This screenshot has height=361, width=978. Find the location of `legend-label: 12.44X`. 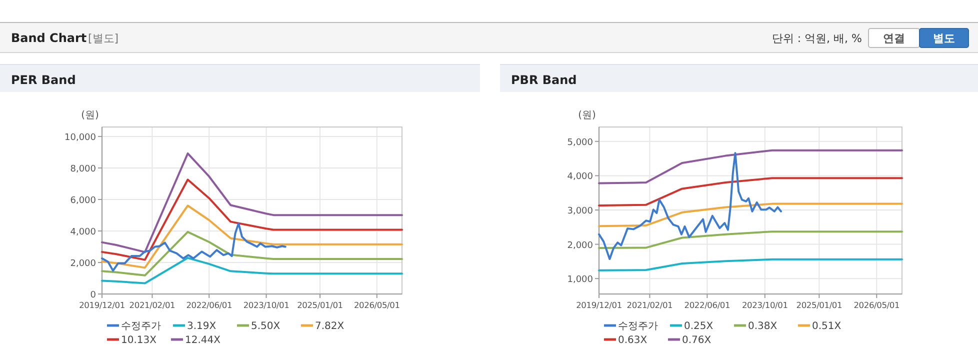

legend-label: 12.44X is located at coordinates (203, 340).